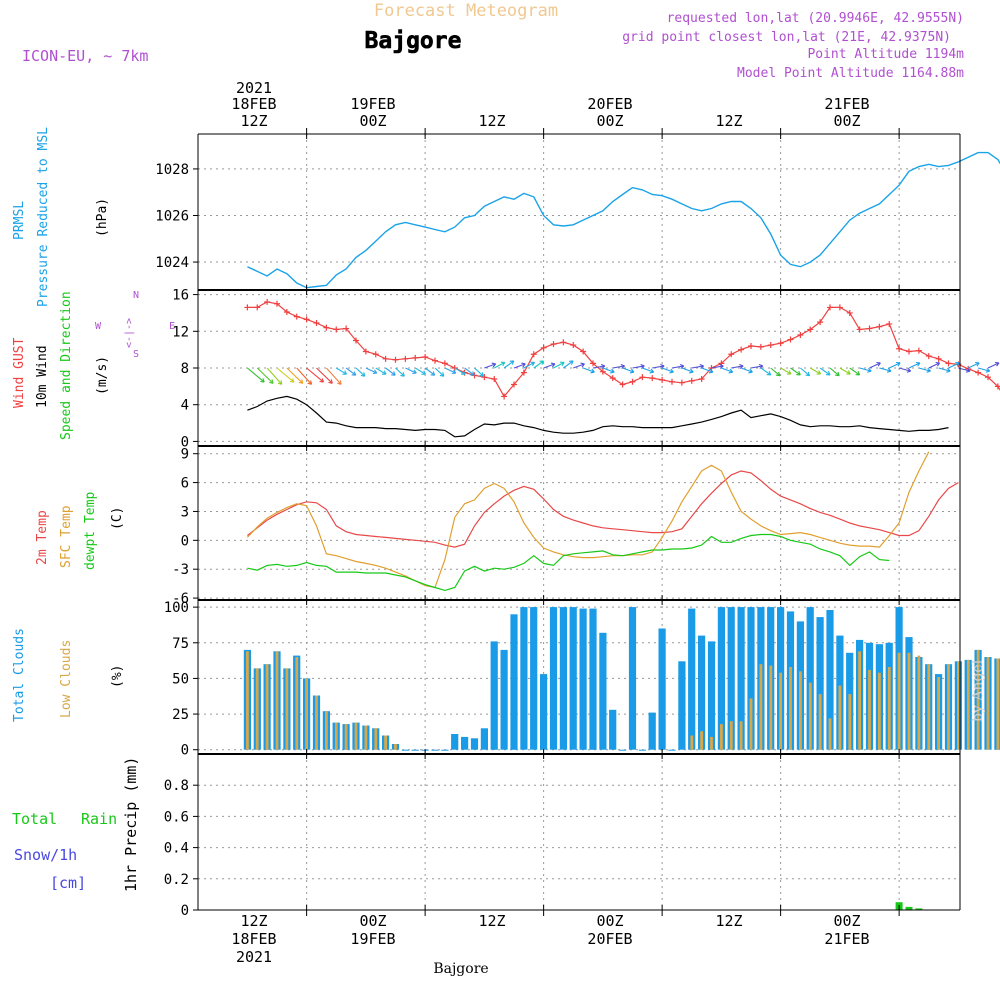 The image size is (1000, 1000). I want to click on model-point-altitude: Model Point Altitude 1164.88m, so click(850, 73).